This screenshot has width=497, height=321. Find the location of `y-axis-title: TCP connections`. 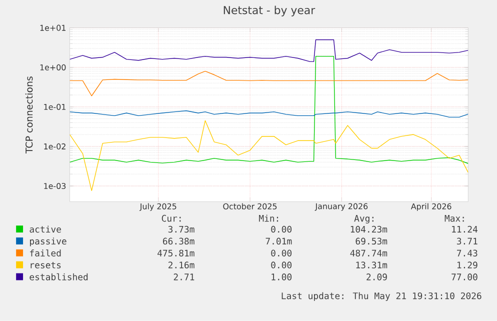

y-axis-title: TCP connections is located at coordinates (29, 115).